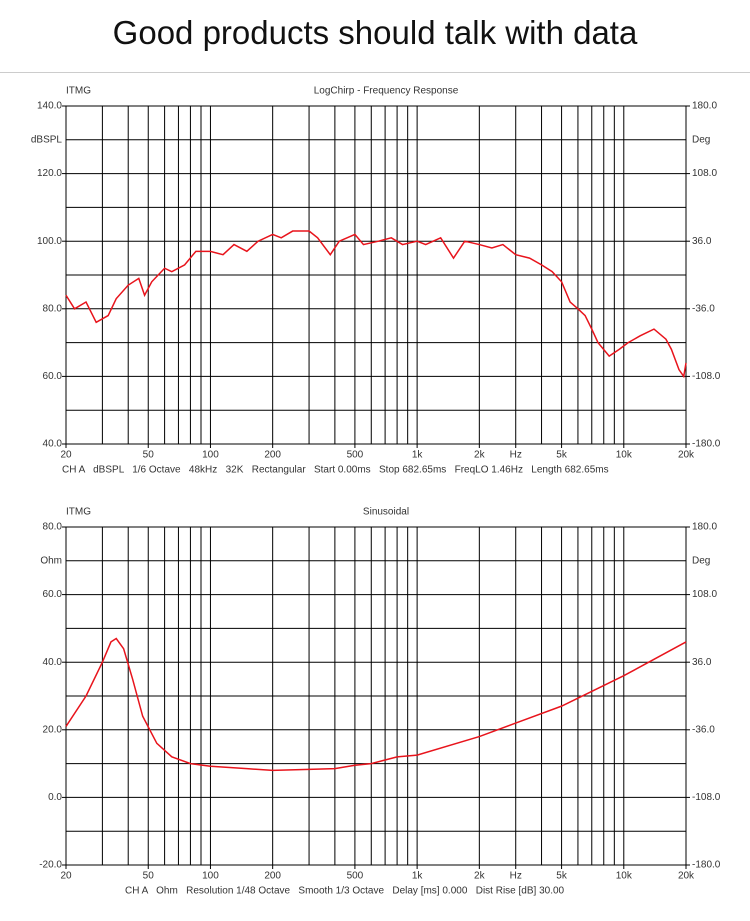 Image resolution: width=750 pixels, height=921 pixels. What do you see at coordinates (50, 865) in the screenshot?
I see `y-tick-label: -20.0` at bounding box center [50, 865].